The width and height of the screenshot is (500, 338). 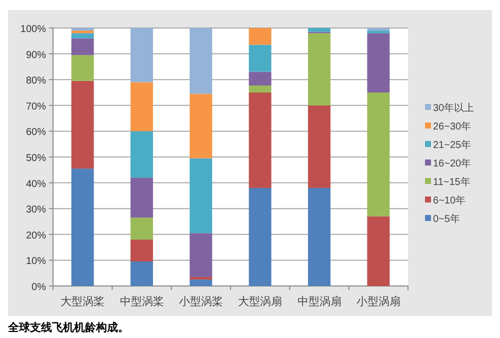 I want to click on x-tick-label: 小型涡桨, so click(x=200, y=301).